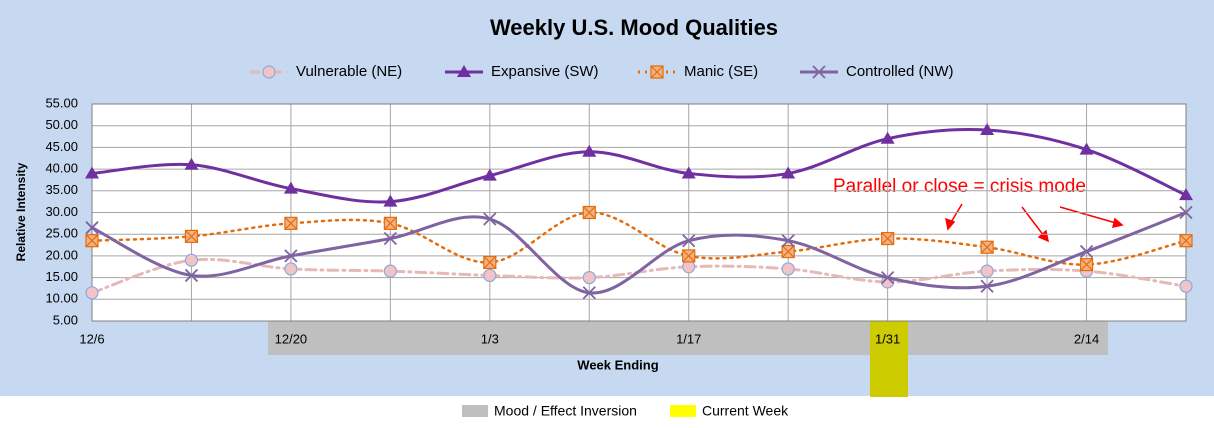 The image size is (1214, 428). Describe the element at coordinates (959, 186) in the screenshot. I see `annotation: Parallel or close = crisis mode` at that location.